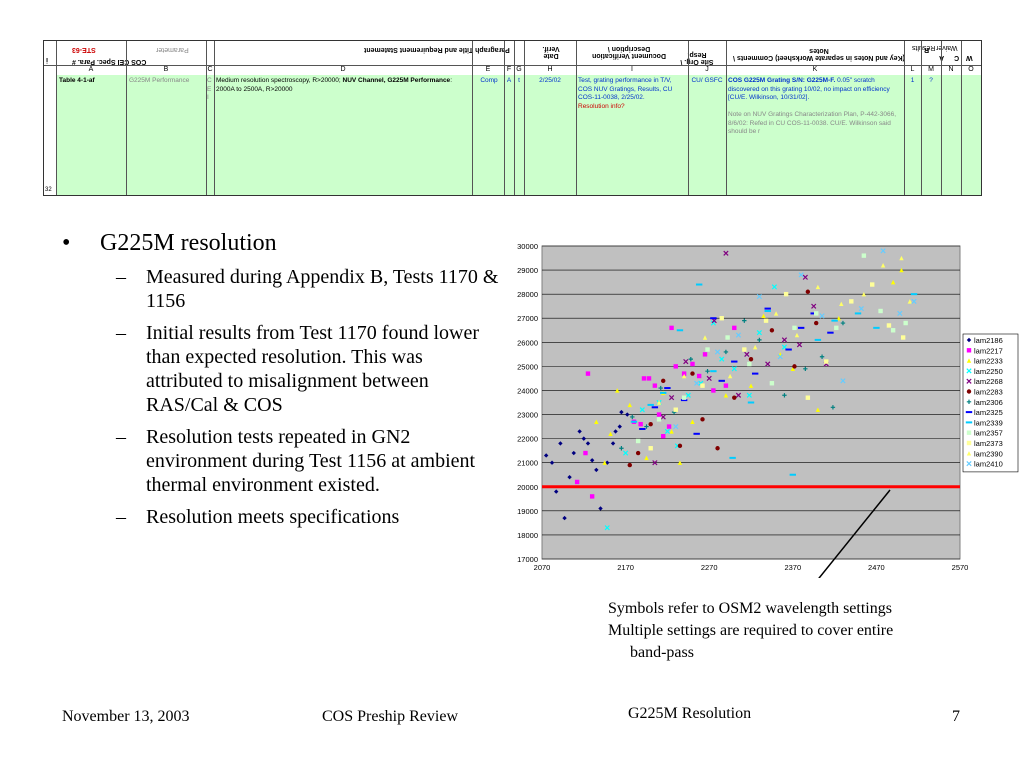  What do you see at coordinates (527, 415) in the screenshot?
I see `y-tick-label: 23000` at bounding box center [527, 415].